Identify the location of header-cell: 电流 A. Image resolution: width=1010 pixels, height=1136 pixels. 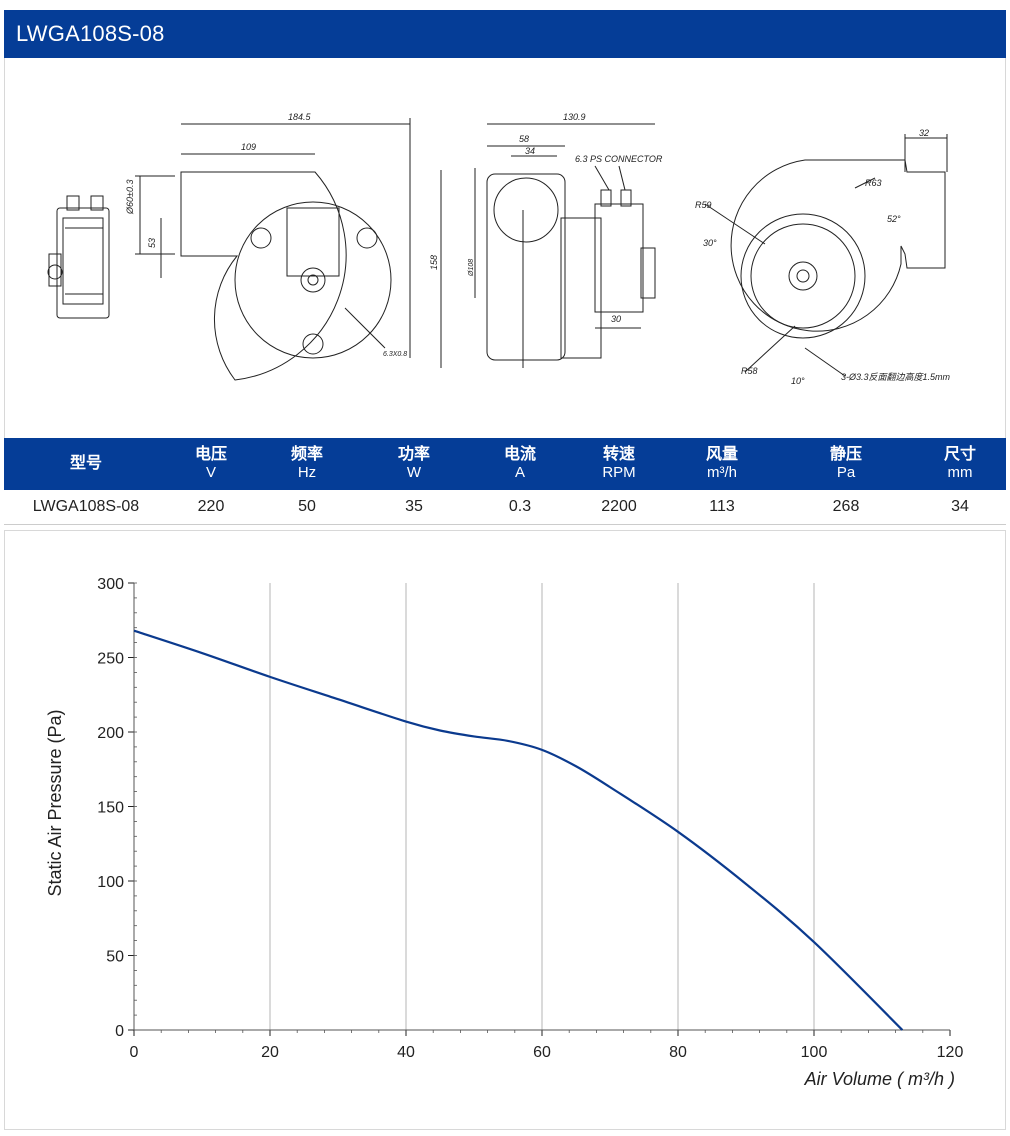
(519, 463).